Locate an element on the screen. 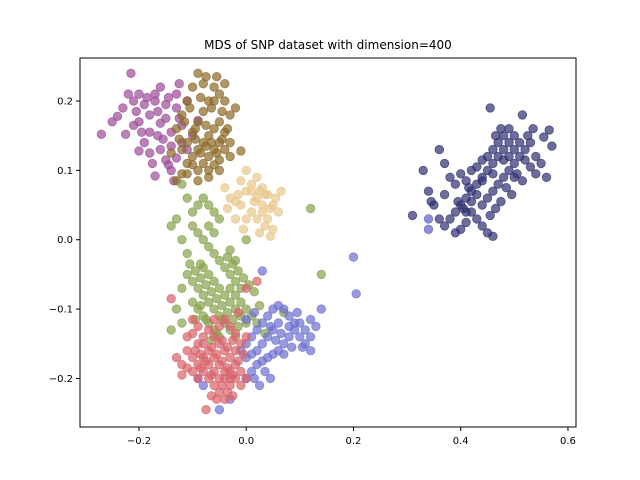 Image resolution: width=640 pixels, height=480 pixels. x-tick-label: 0.0 is located at coordinates (246, 441).